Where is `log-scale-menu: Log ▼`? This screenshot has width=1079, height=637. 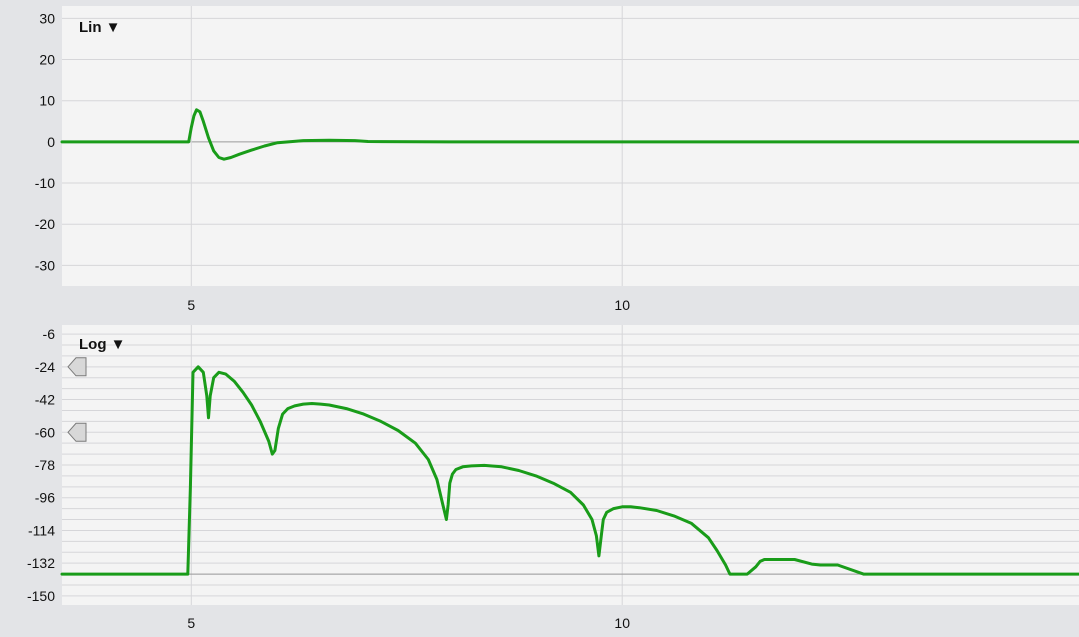 log-scale-menu: Log ▼ is located at coordinates (102, 344).